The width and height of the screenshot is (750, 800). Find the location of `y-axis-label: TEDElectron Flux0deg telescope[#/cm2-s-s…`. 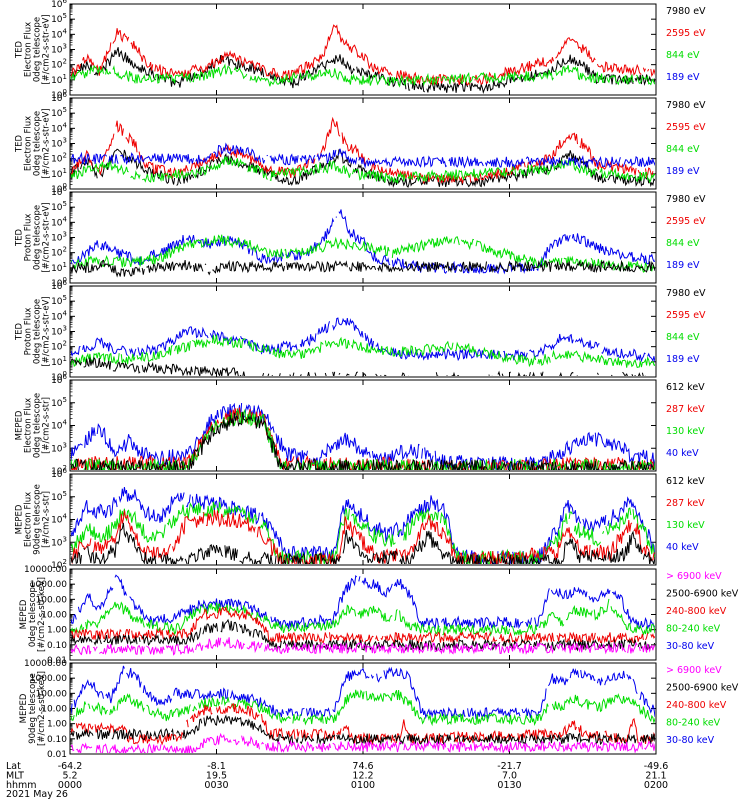

y-axis-label: TEDElectron Flux0deg telescope[#/cm2-s-s… is located at coordinates (33, 49).